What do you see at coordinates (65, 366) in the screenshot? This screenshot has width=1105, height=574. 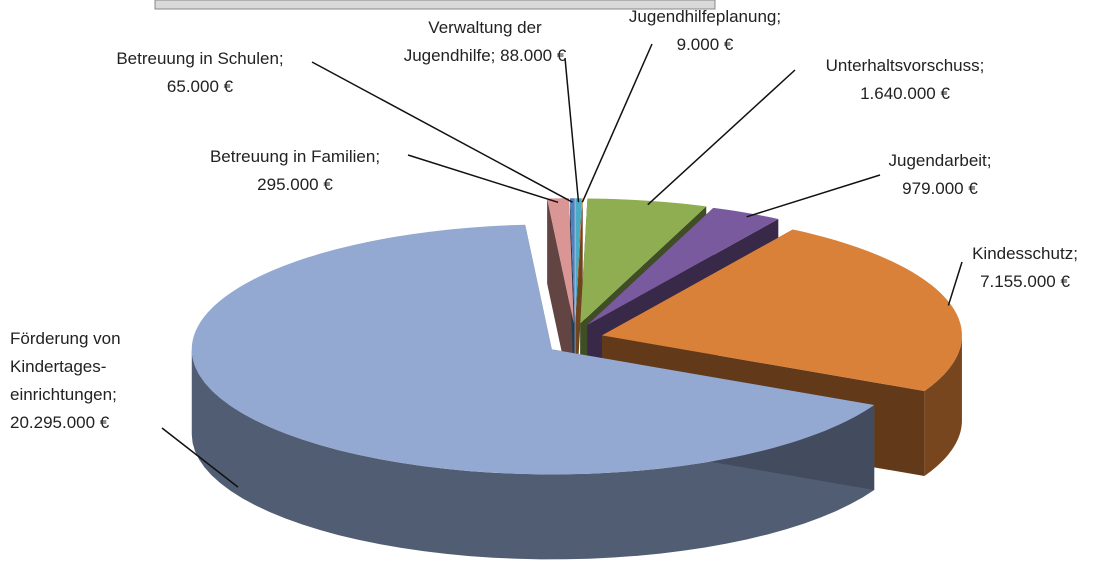 I see `category-name: Förderung von Kindertages-einrichtungen;` at bounding box center [65, 366].